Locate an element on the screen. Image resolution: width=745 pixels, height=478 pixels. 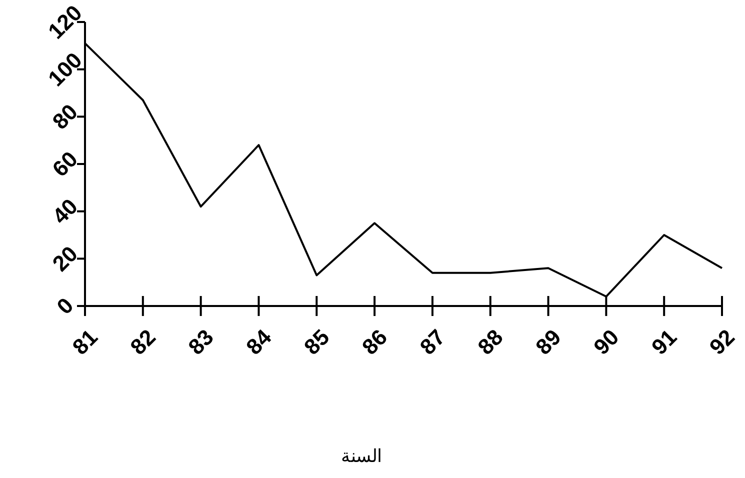
x-tick-label: 84 is located at coordinates (259, 342).